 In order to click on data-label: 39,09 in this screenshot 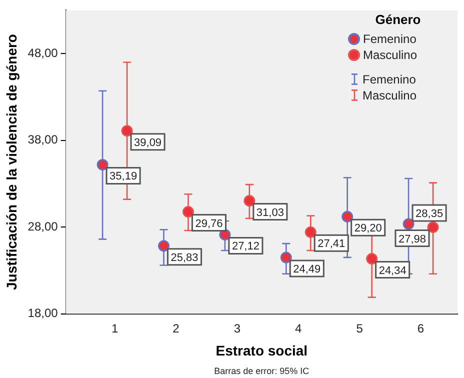, I will do `click(148, 142)`.